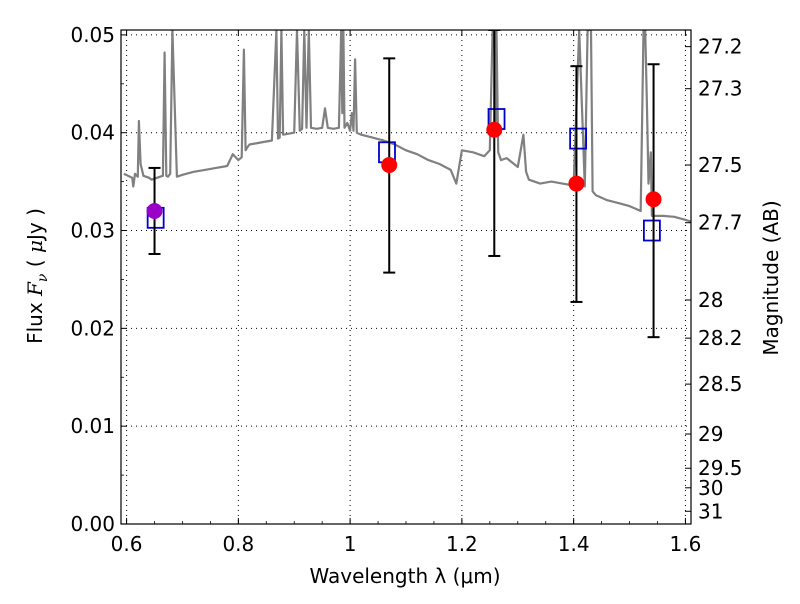 Image resolution: width=800 pixels, height=604 pixels. Describe the element at coordinates (710, 434) in the screenshot. I see `mag-tick-label: 29` at that location.